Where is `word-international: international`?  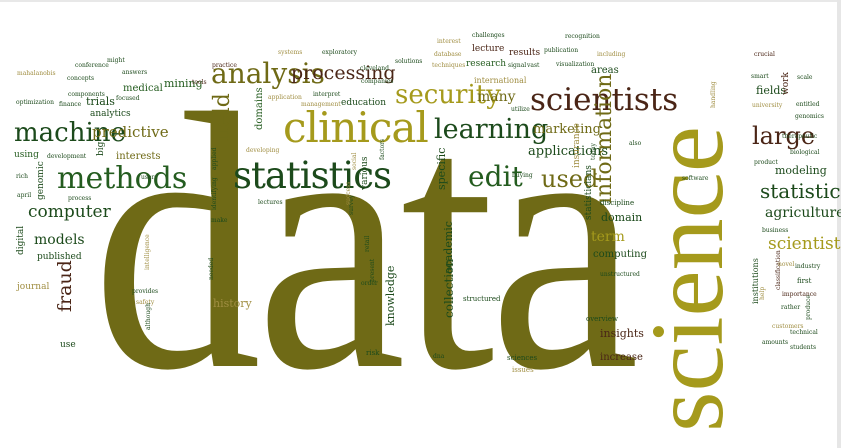 word-international: international is located at coordinates (500, 80).